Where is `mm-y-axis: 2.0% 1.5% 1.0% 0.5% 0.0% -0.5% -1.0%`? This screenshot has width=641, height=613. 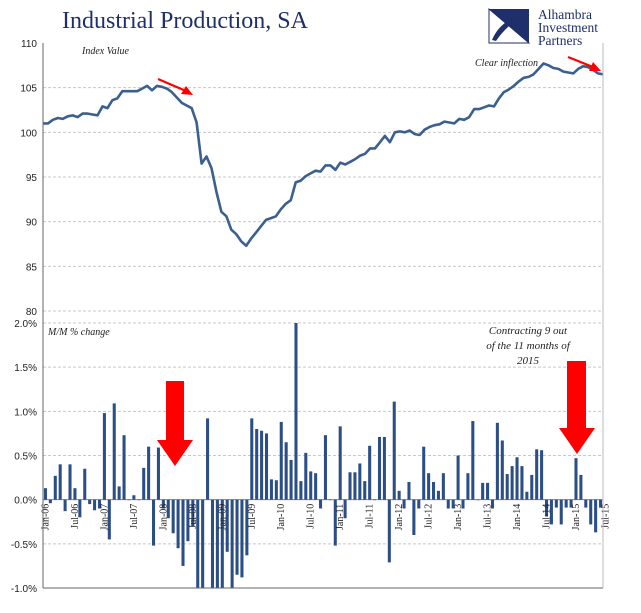 mm-y-axis: 2.0% 1.5% 1.0% 0.5% 0.0% -0.5% -1.0% is located at coordinates (24, 457).